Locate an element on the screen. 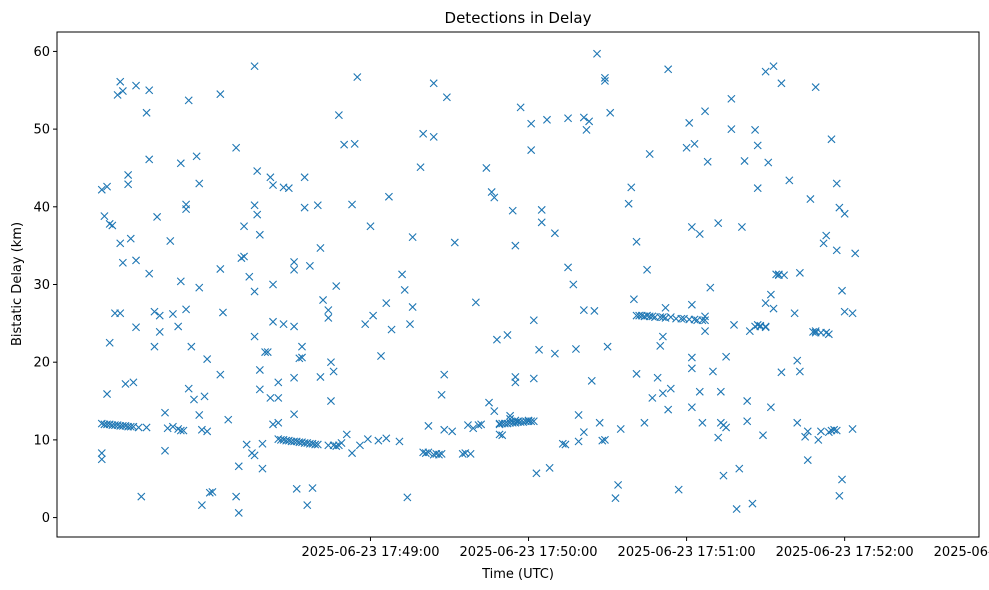 This screenshot has width=989, height=590. chart-title: Detections in Delay is located at coordinates (518, 18).